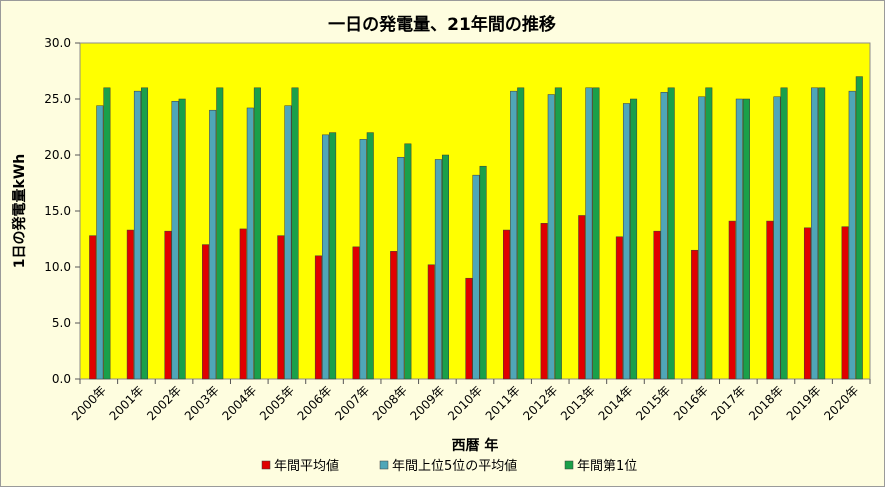 This screenshot has width=885, height=487. What do you see at coordinates (57, 155) in the screenshot?
I see `y-tick-label: 20.0` at bounding box center [57, 155].